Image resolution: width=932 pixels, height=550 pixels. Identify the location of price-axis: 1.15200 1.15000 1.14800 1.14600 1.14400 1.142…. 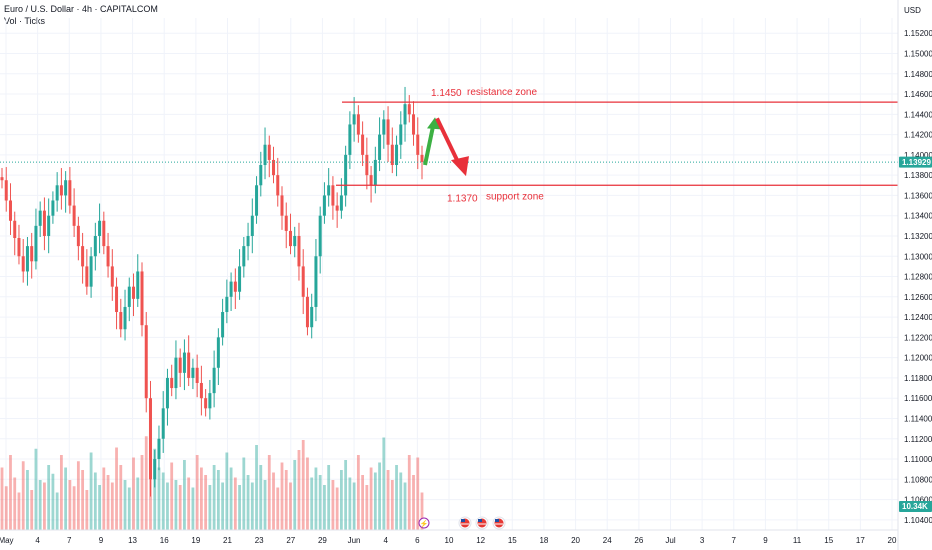
(918, 277).